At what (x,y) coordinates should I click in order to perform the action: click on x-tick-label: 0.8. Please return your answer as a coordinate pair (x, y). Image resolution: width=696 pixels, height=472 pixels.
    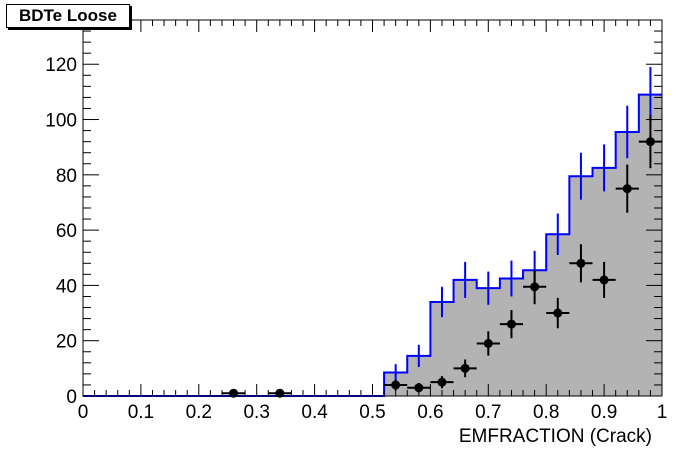
    Looking at the image, I should click on (546, 412).